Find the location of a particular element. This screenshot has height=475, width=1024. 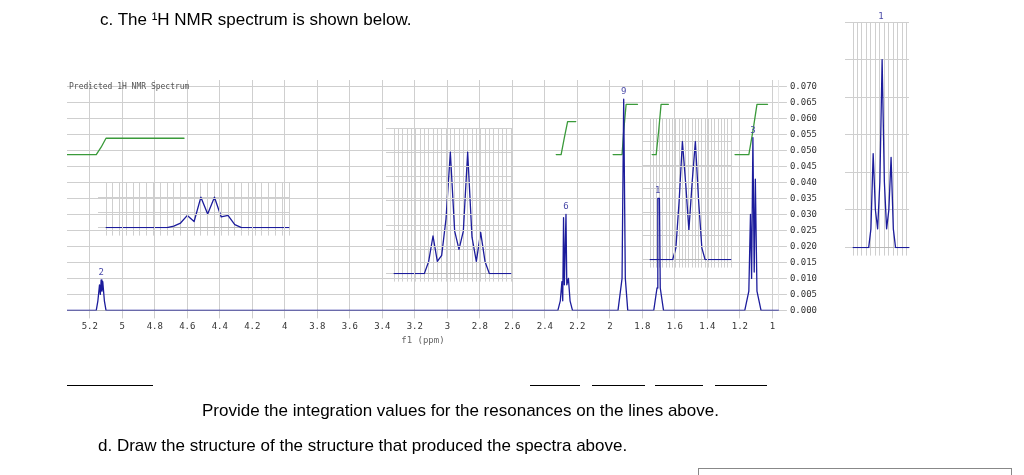

annotation: 9 is located at coordinates (623, 91).